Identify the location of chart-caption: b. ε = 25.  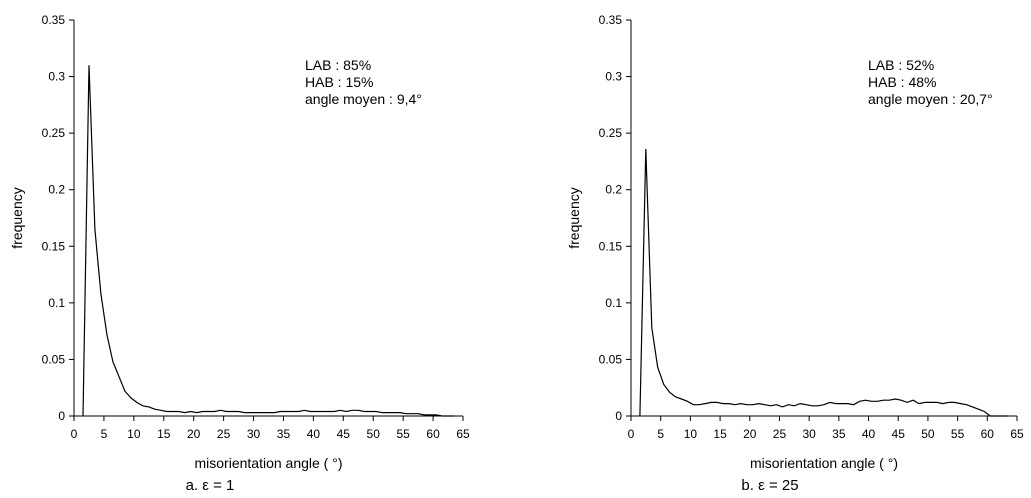
(769, 485).